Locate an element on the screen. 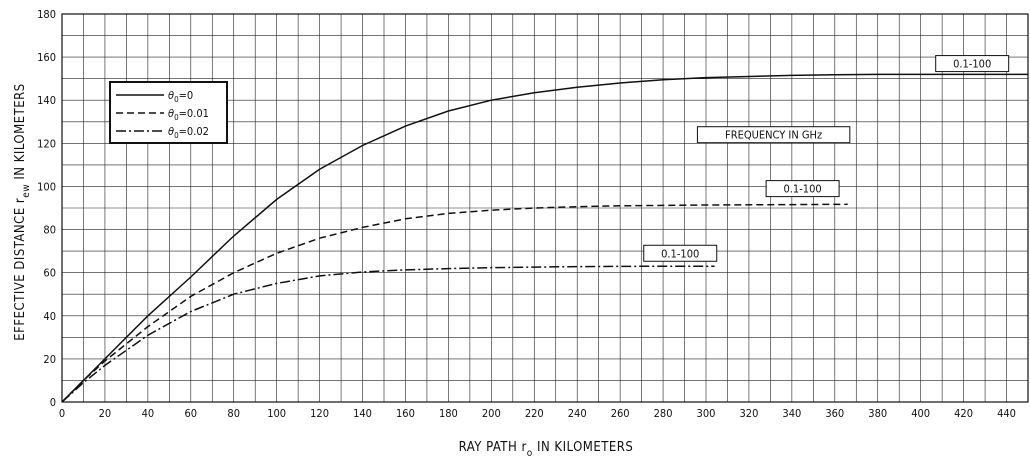 This screenshot has height=460, width=1030. x-tick-label: 420 is located at coordinates (963, 413).